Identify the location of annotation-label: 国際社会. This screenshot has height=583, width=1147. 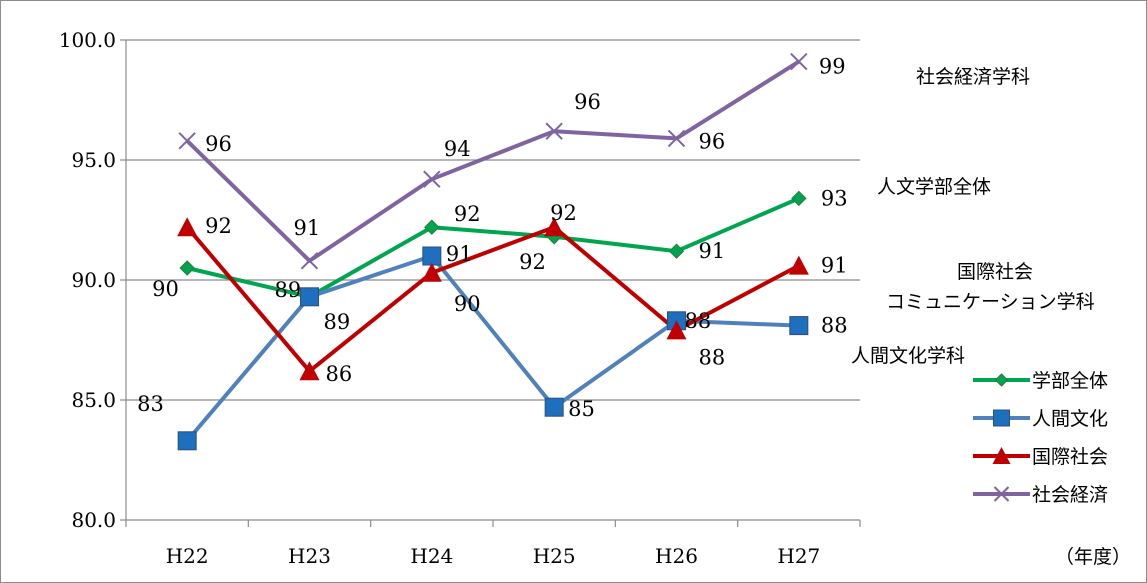
(995, 272).